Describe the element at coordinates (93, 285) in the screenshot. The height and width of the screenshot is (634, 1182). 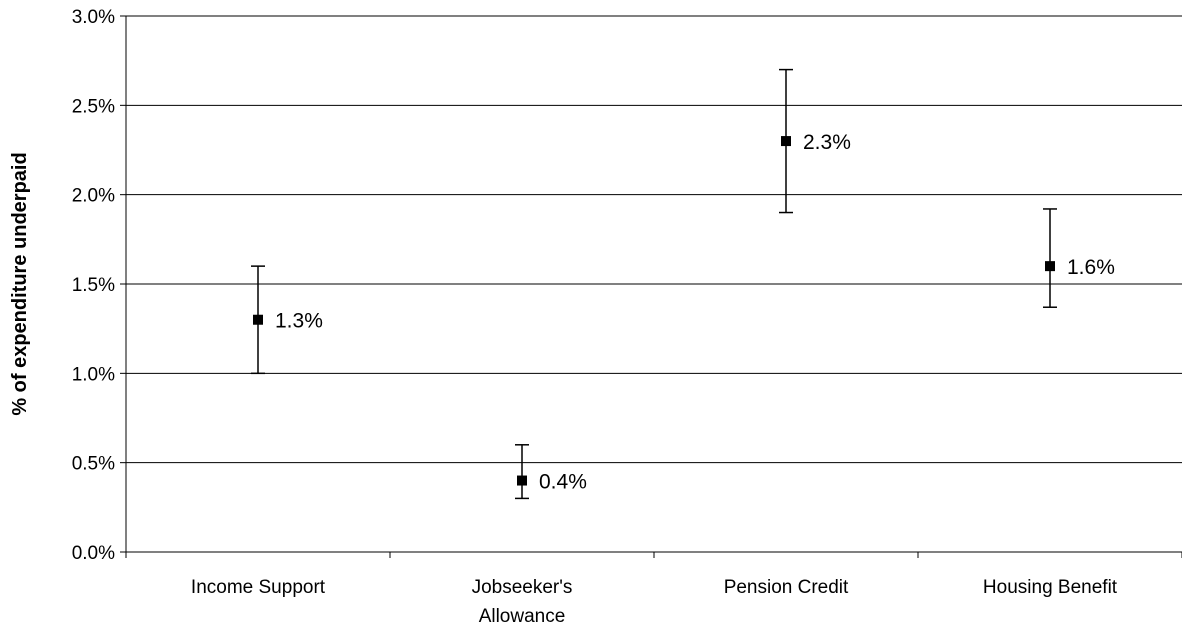
I see `y-tick-label: 1.5%` at that location.